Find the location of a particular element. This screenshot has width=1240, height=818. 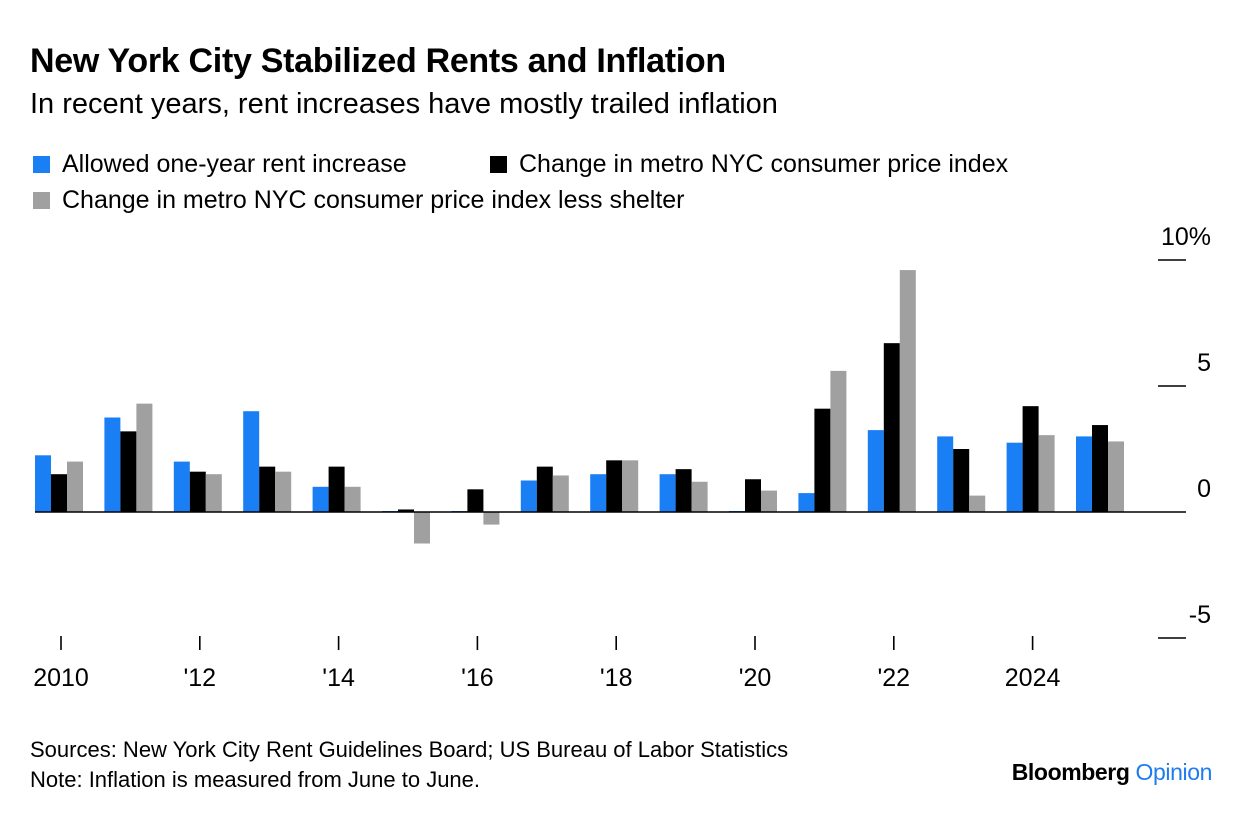

bar-cpi-2013 is located at coordinates (267, 489).